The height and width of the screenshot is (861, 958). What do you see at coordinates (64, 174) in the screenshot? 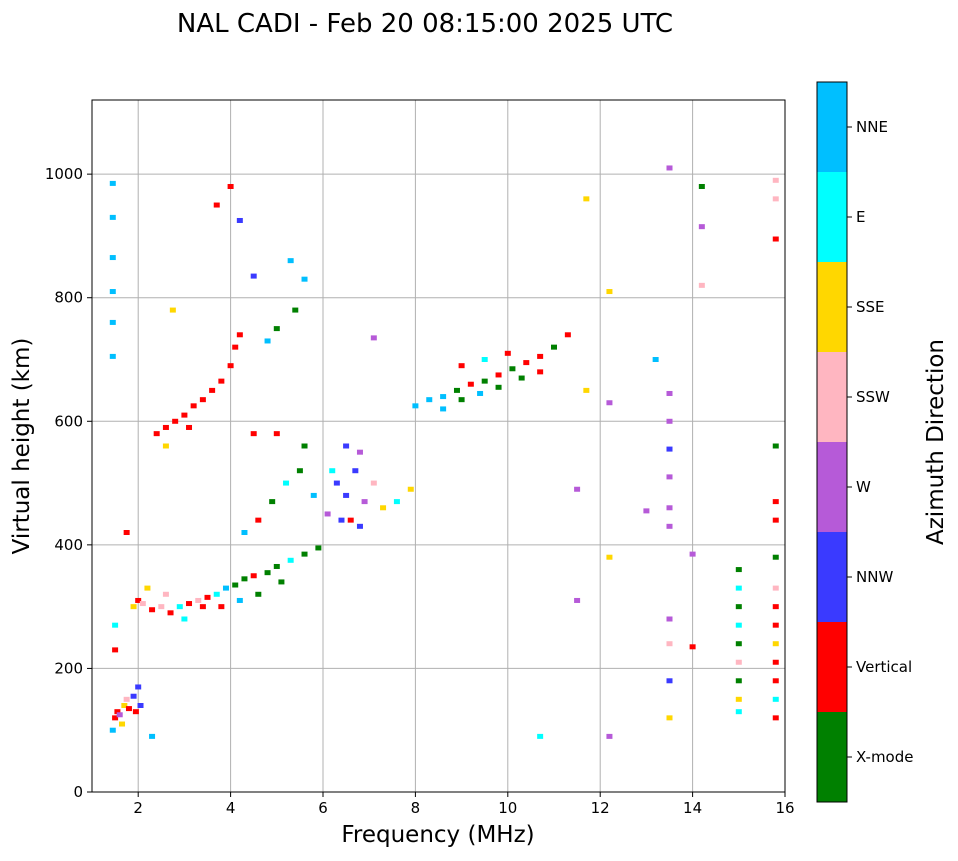
I see `y-tick-label: 1000` at bounding box center [64, 174].